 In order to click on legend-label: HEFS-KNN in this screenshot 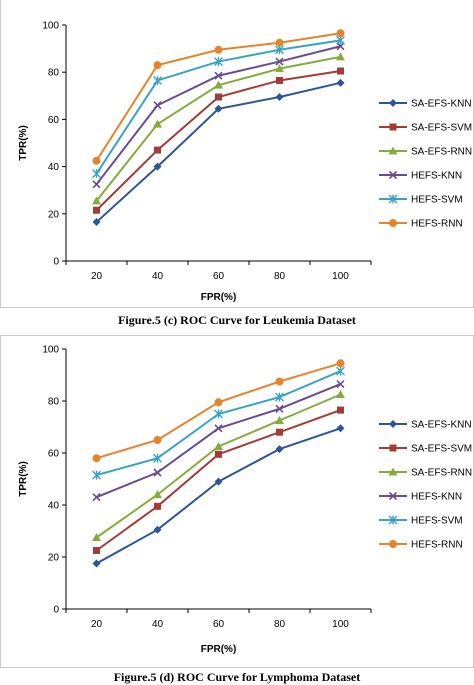, I will do `click(436, 497)`.